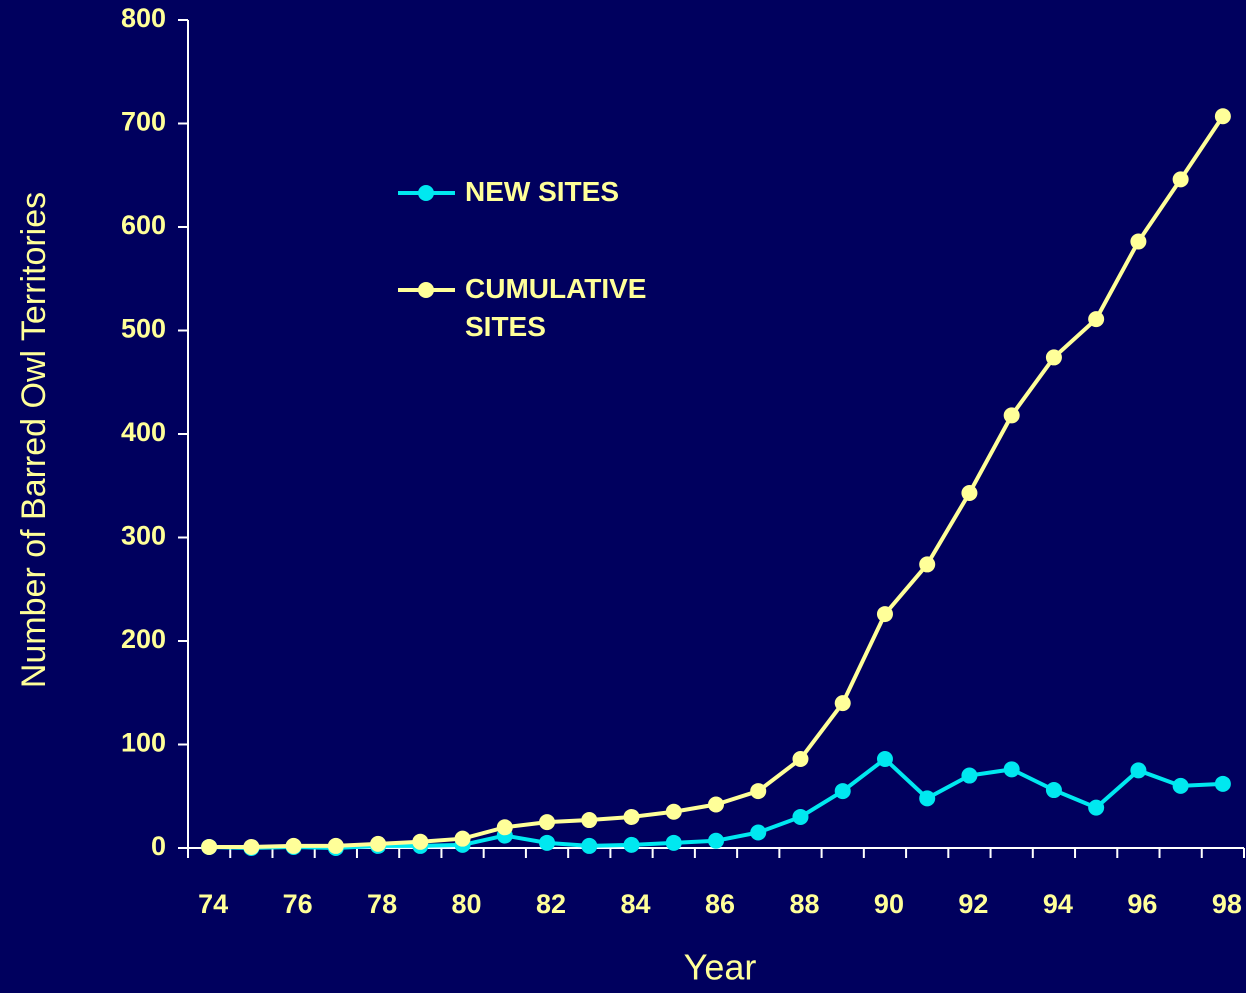  I want to click on y-tick-label: 400, so click(143, 432).